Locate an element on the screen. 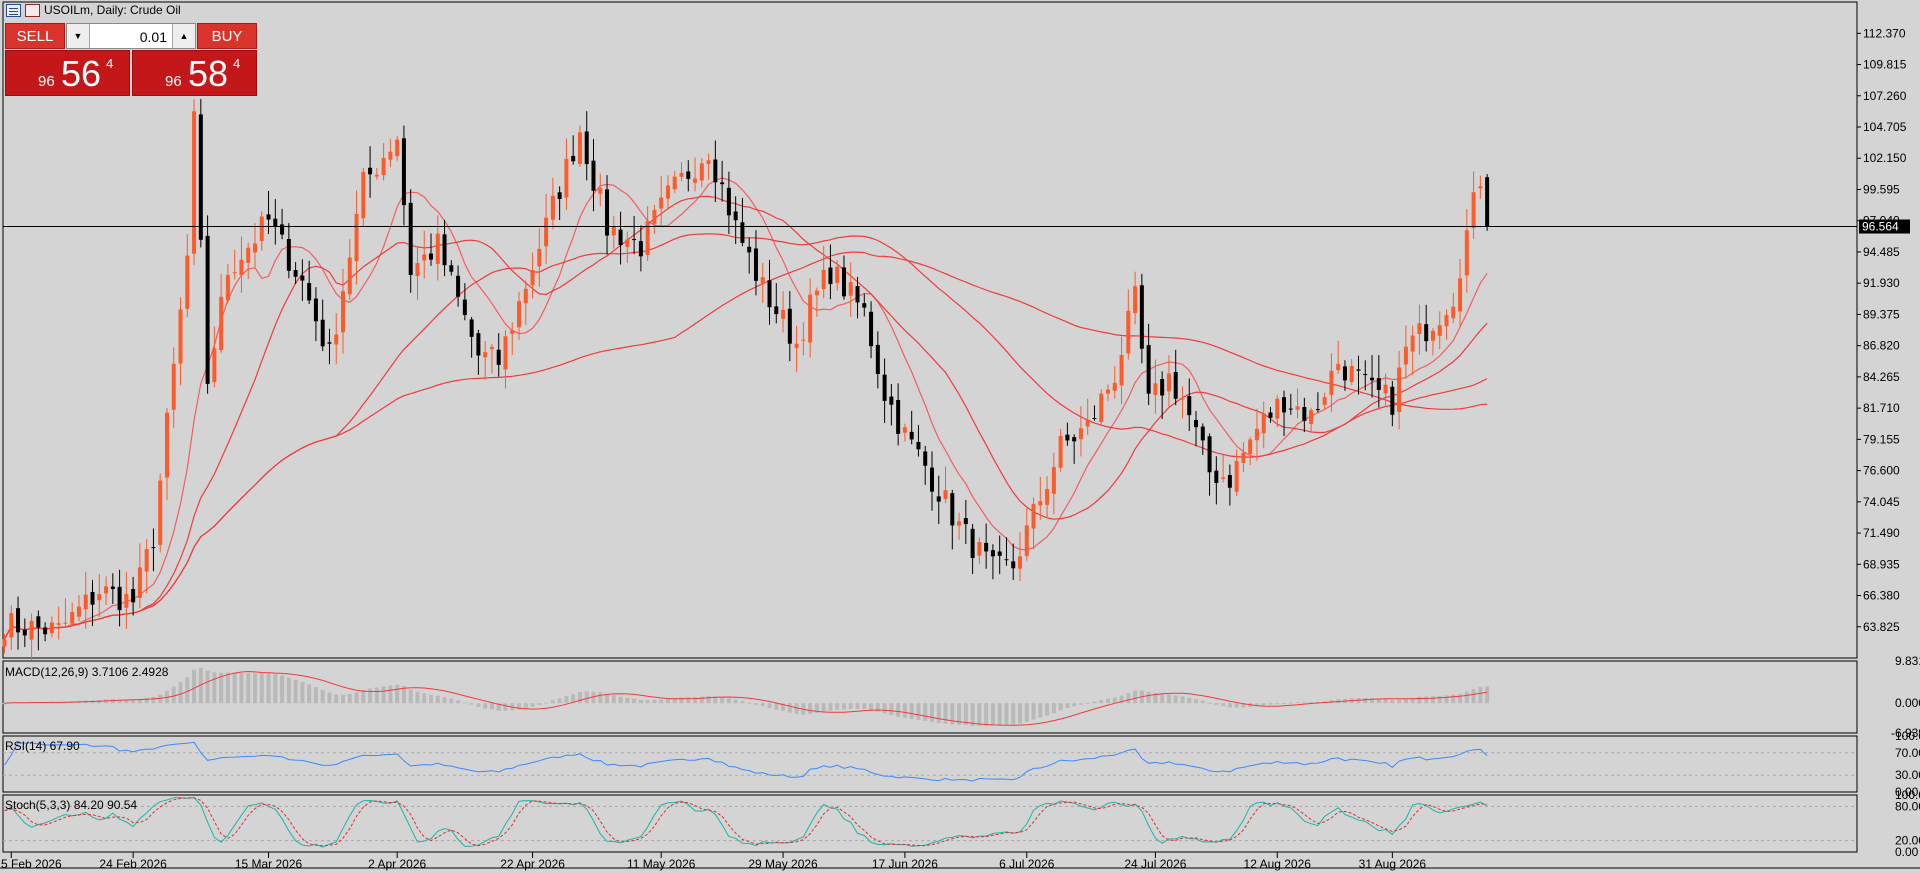 The height and width of the screenshot is (873, 1920). sell-button: SELL is located at coordinates (35, 36).